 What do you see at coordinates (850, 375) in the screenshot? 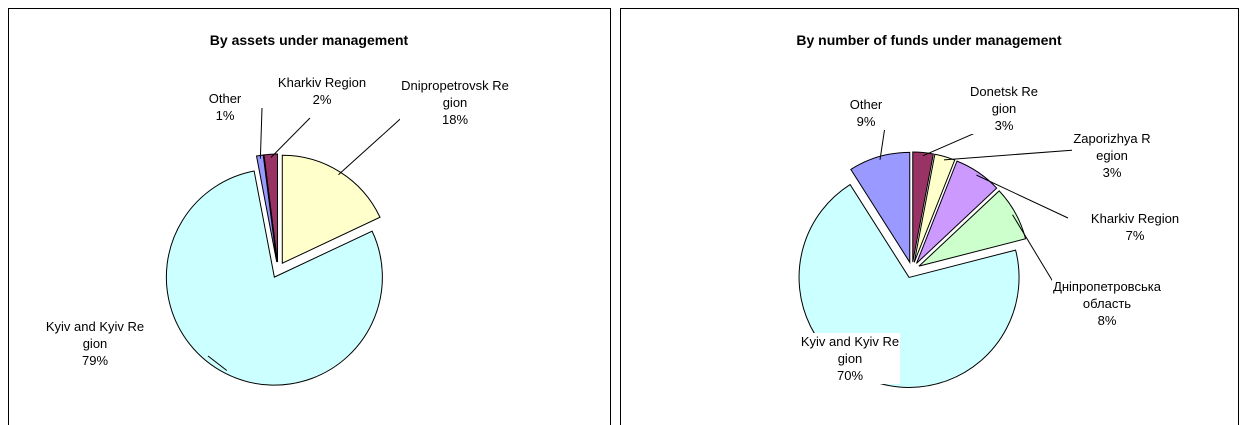
I see `value-label: 70%` at bounding box center [850, 375].